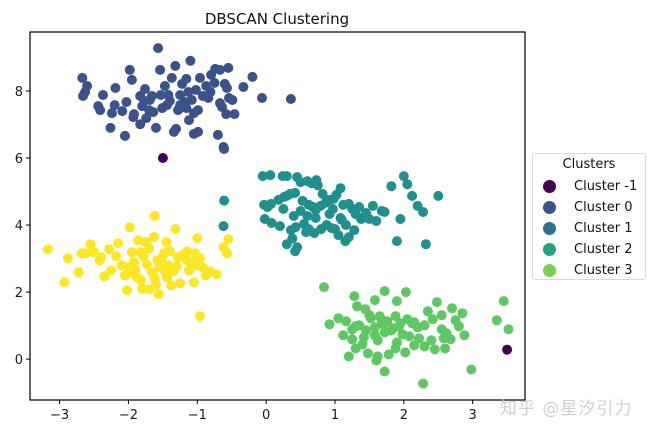 The height and width of the screenshot is (435, 658). Describe the element at coordinates (22, 226) in the screenshot. I see `y-axis: 0 2 4 6 8` at that location.